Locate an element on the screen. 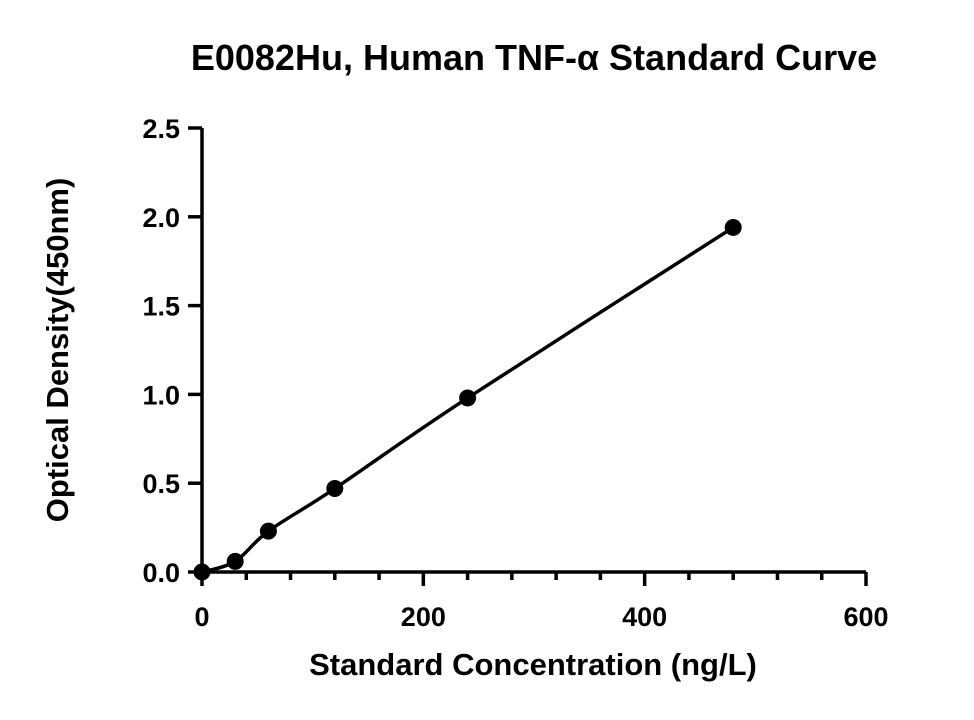 Image resolution: width=974 pixels, height=720 pixels. y-axis-ticks: 0.0 0.5 1.0 1.5 2.0 2.5 is located at coordinates (172, 351).